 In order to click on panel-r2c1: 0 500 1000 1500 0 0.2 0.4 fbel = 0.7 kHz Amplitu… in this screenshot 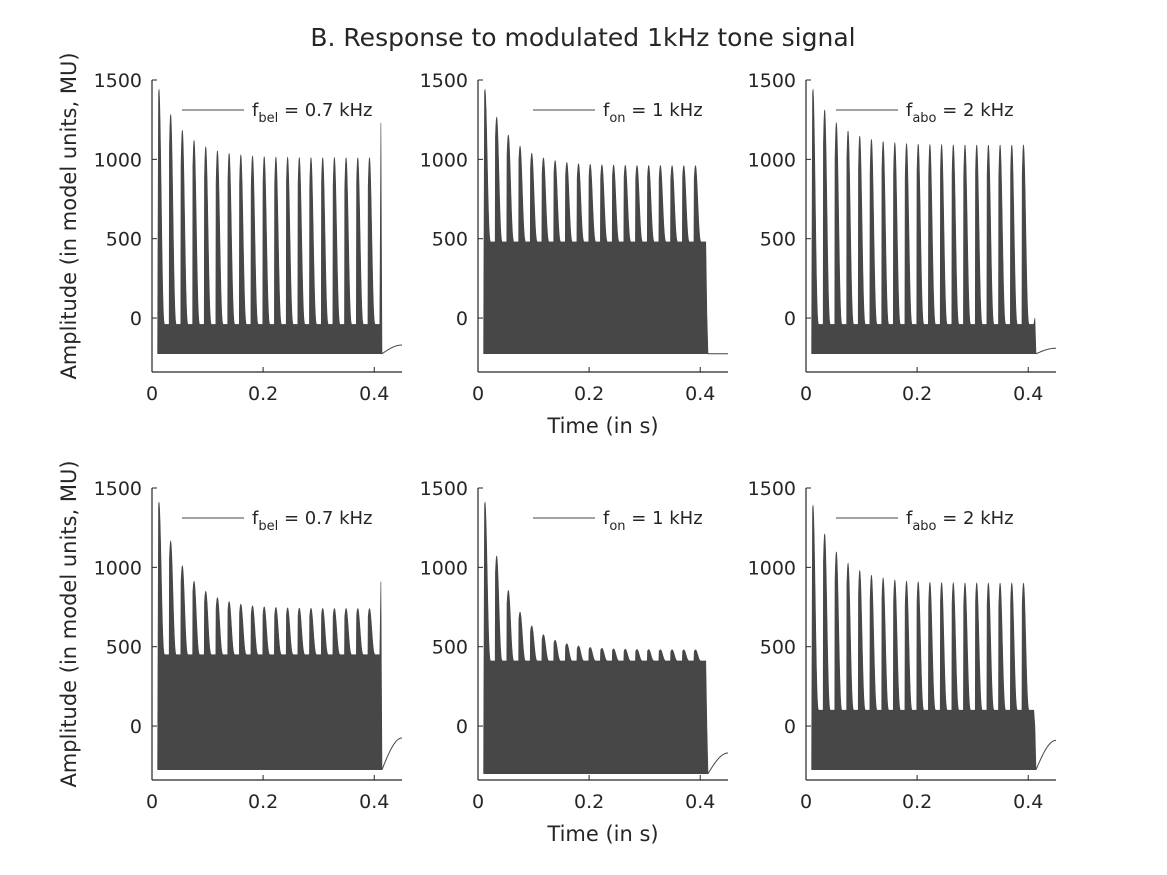, I will do `click(230, 636)`.